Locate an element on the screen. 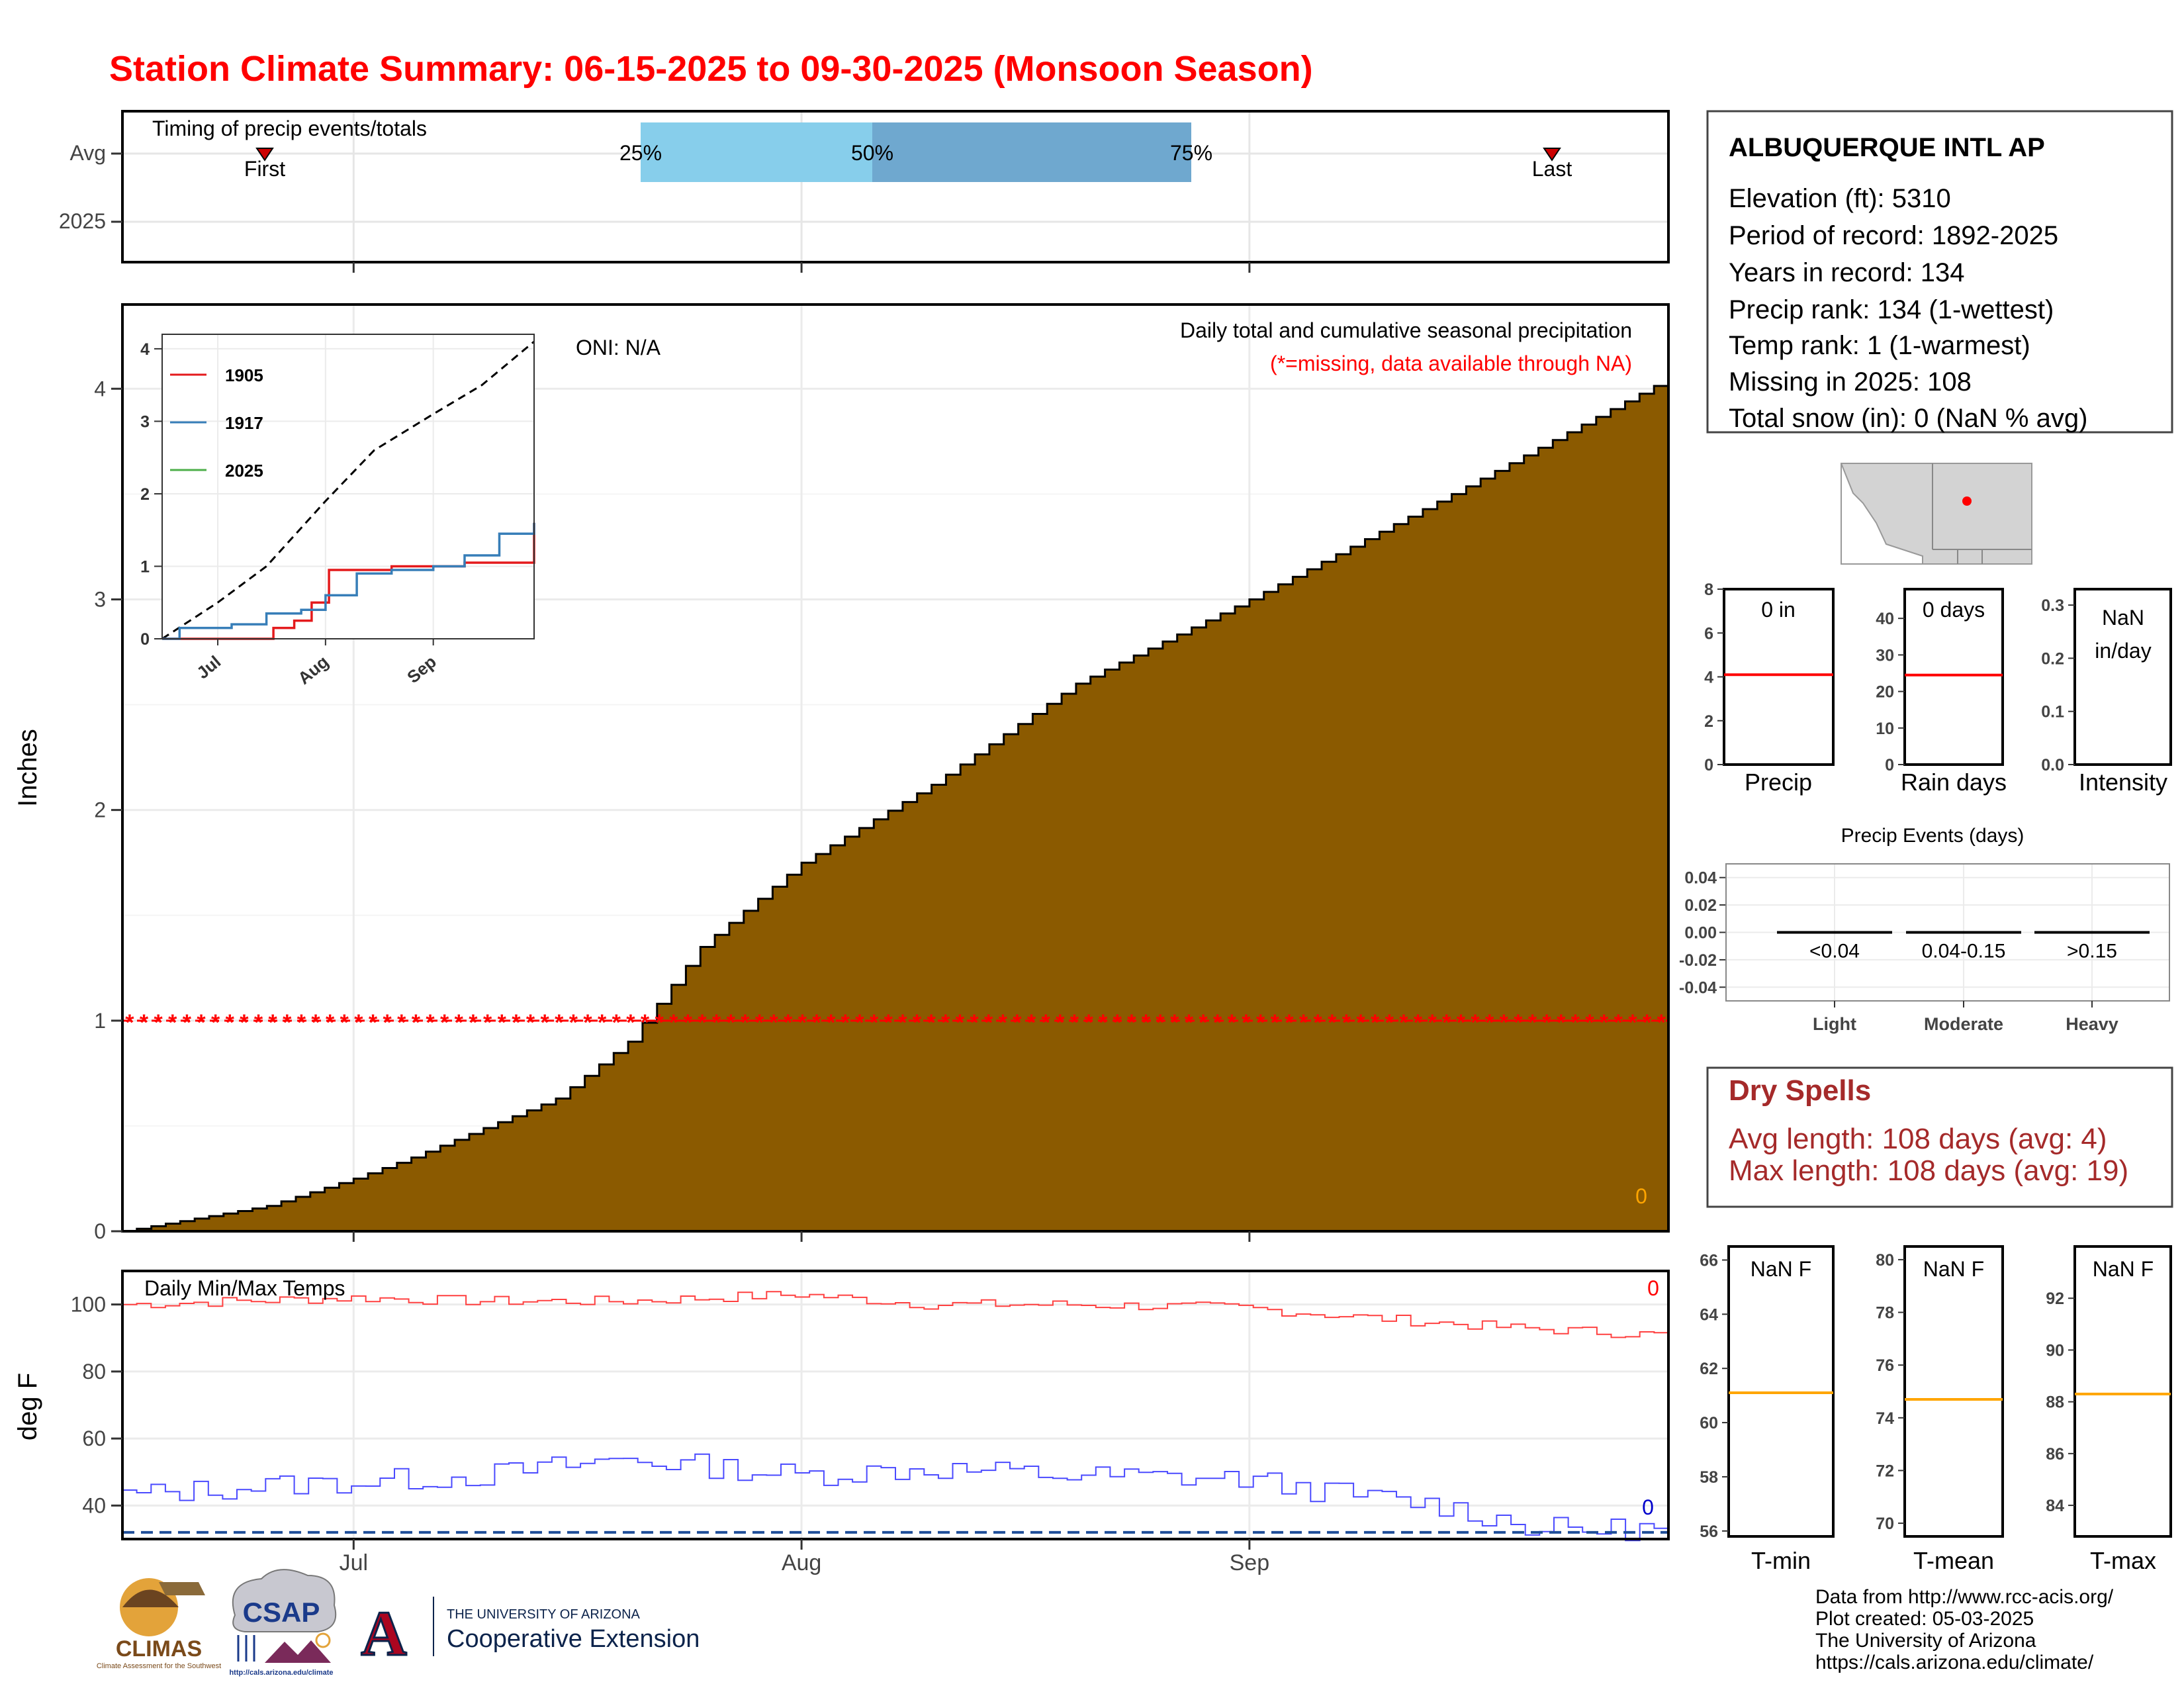 The image size is (2184, 1688). station-line: Period of record: 1892-2025 is located at coordinates (1894, 235).